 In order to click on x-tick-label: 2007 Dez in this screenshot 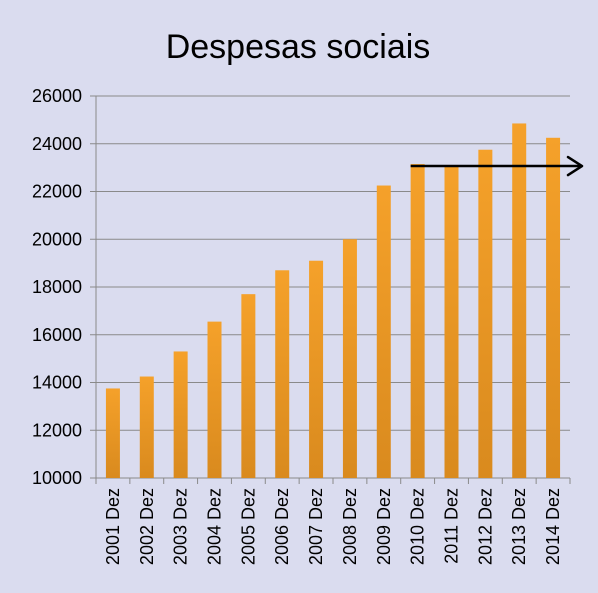, I will do `click(316, 526)`.